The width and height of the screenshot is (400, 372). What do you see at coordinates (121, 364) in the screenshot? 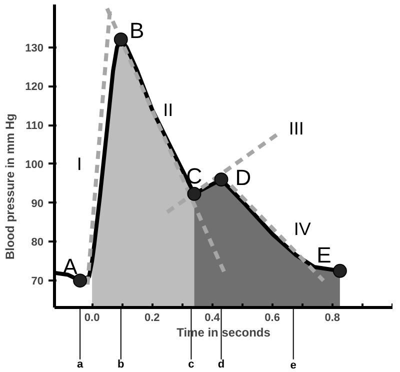
I see `ref-line-label: b` at bounding box center [121, 364].